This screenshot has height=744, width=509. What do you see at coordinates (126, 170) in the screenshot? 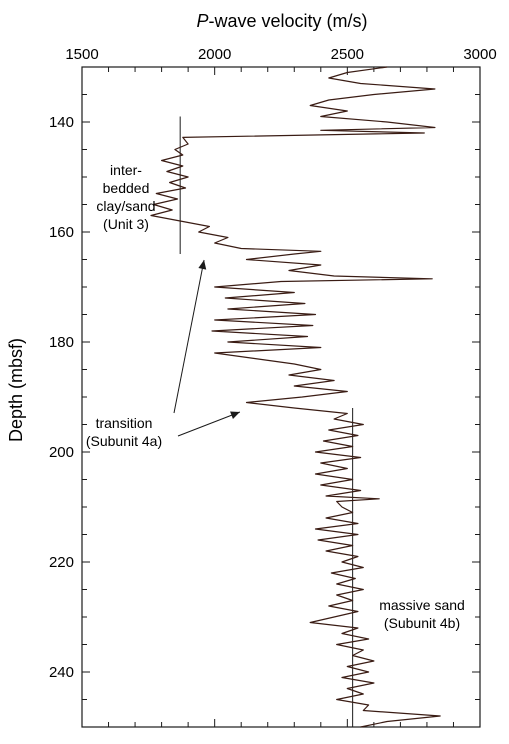
I see `annotation-text-unit3: inter-` at bounding box center [126, 170].